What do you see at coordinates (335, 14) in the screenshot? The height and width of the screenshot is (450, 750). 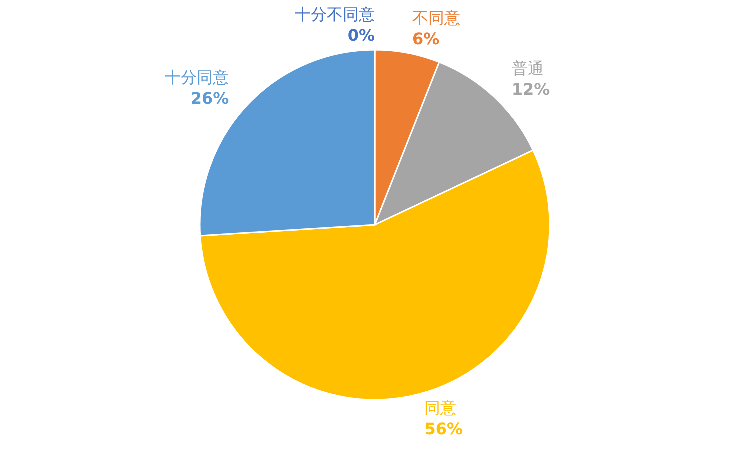 I see `category-label: 十分不同意` at bounding box center [335, 14].